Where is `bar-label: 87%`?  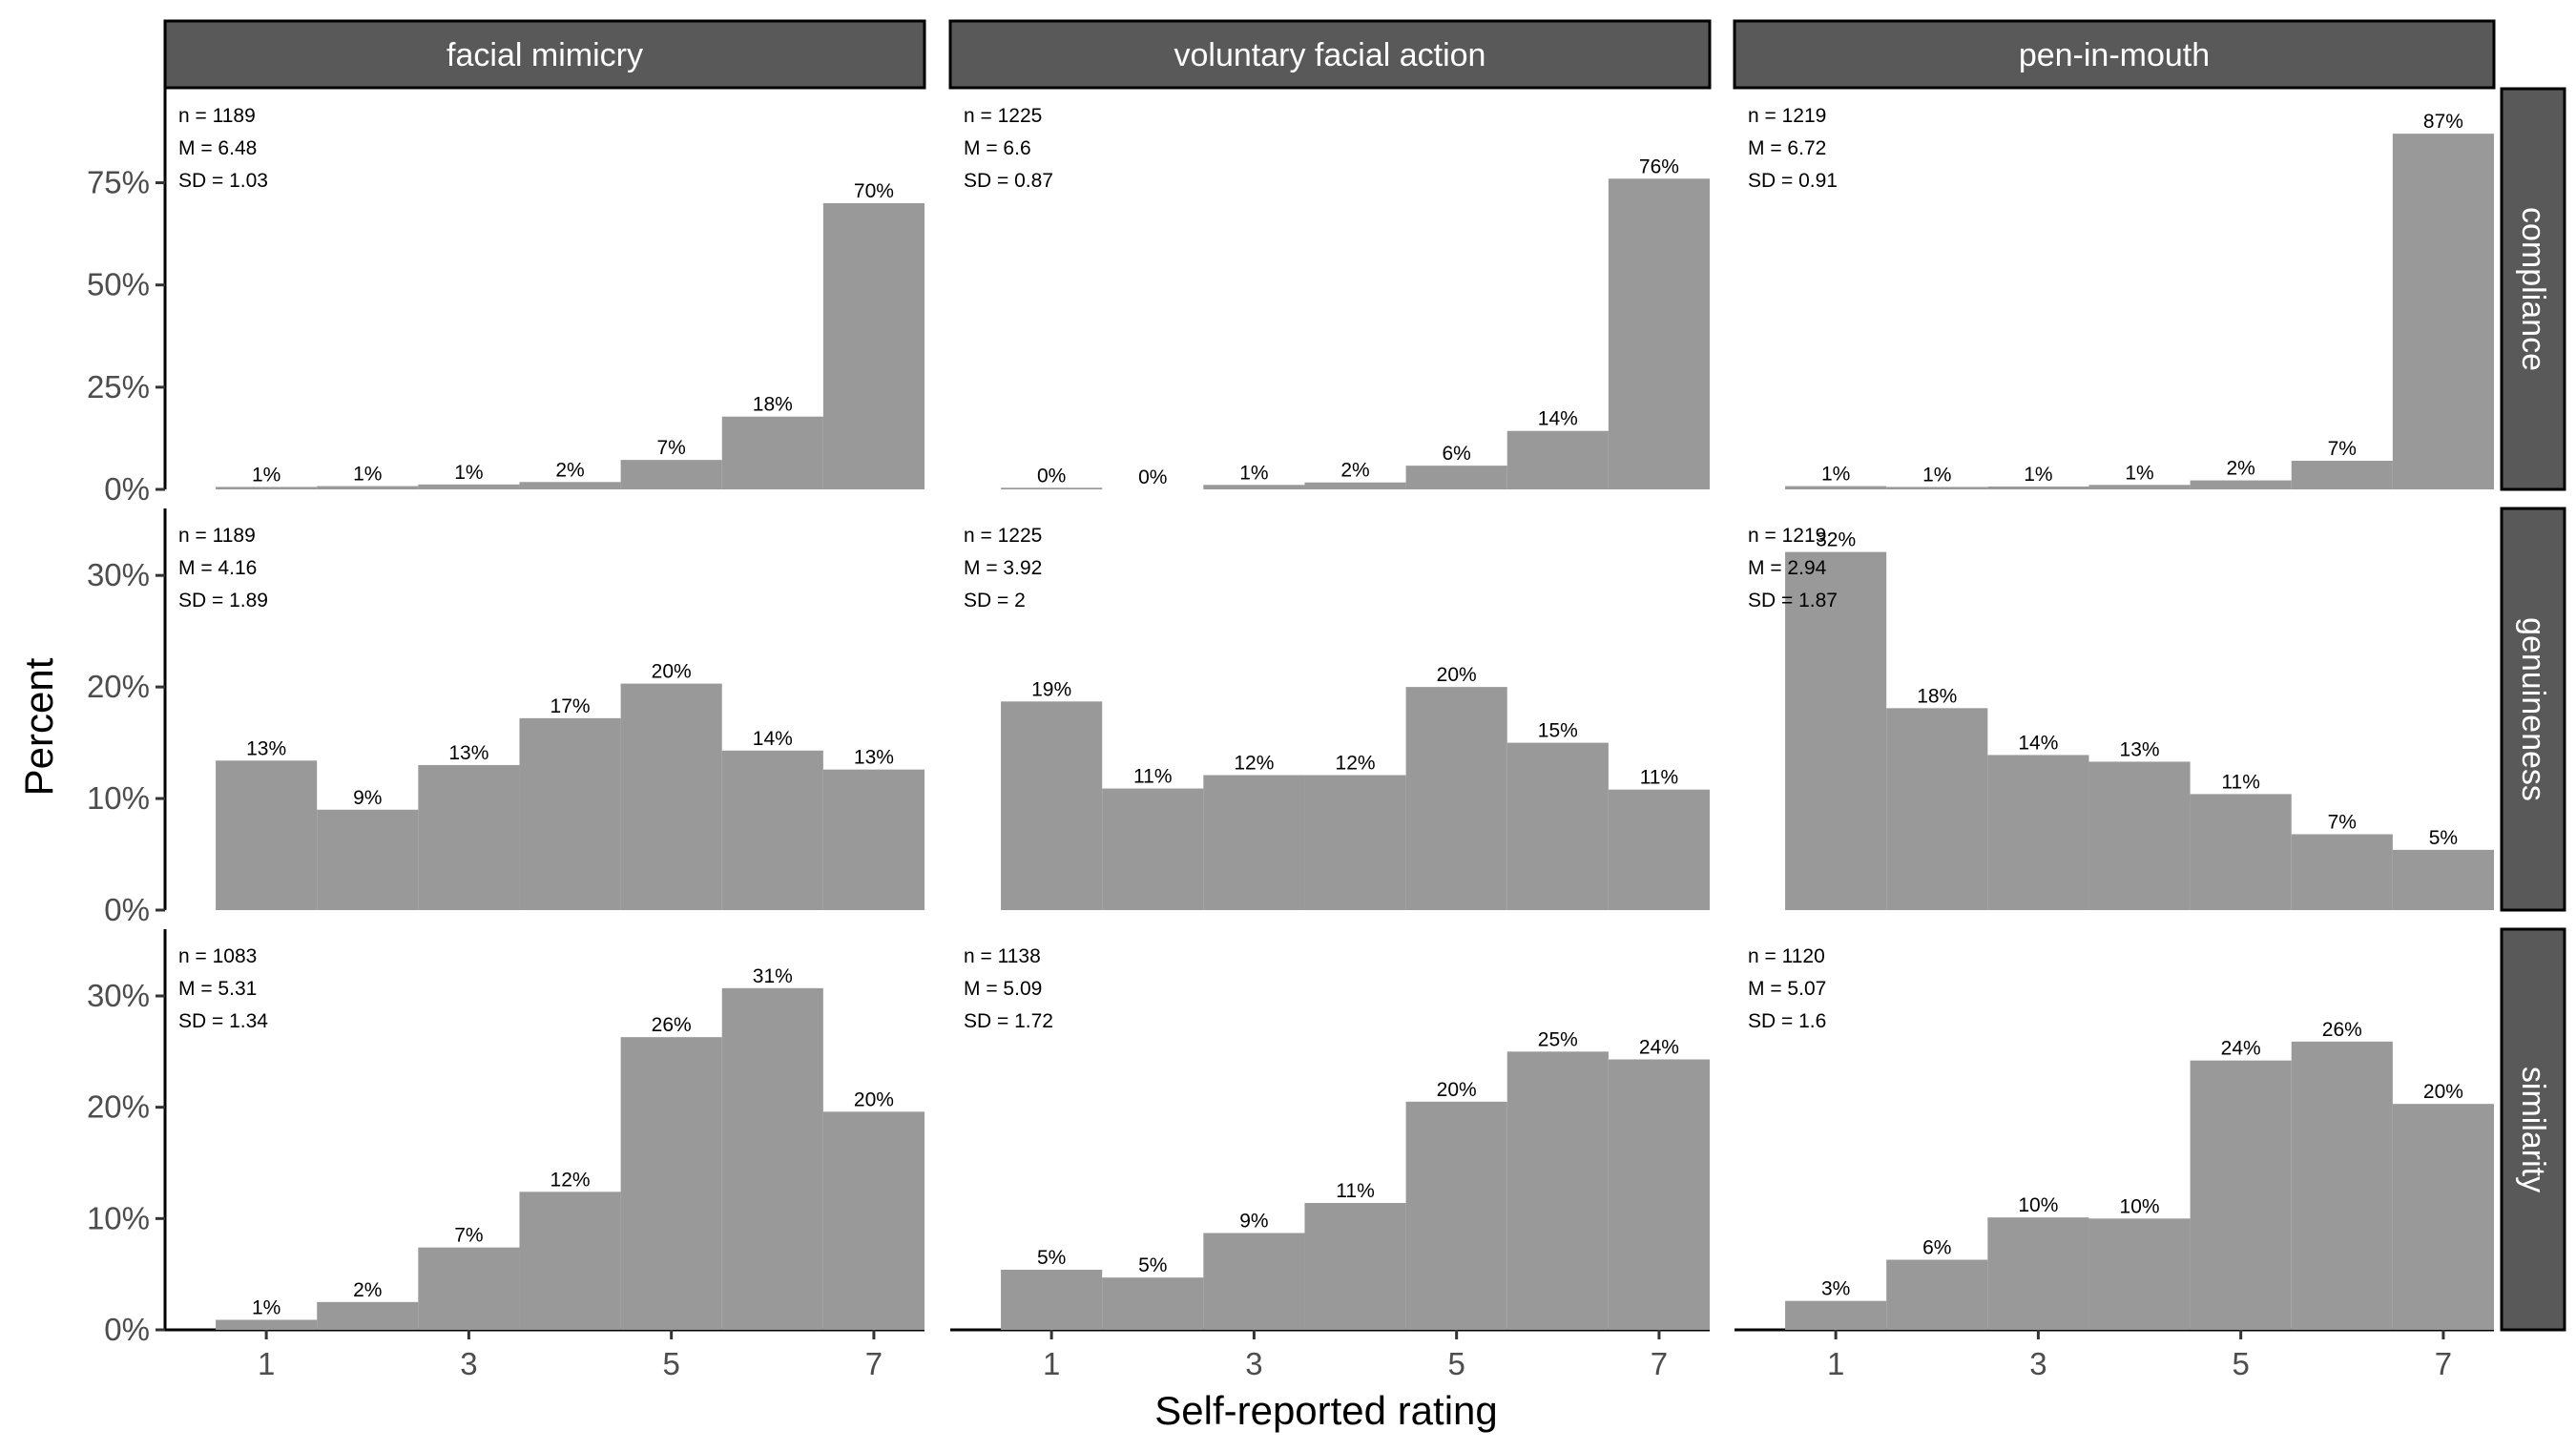 bar-label: 87% is located at coordinates (2443, 122).